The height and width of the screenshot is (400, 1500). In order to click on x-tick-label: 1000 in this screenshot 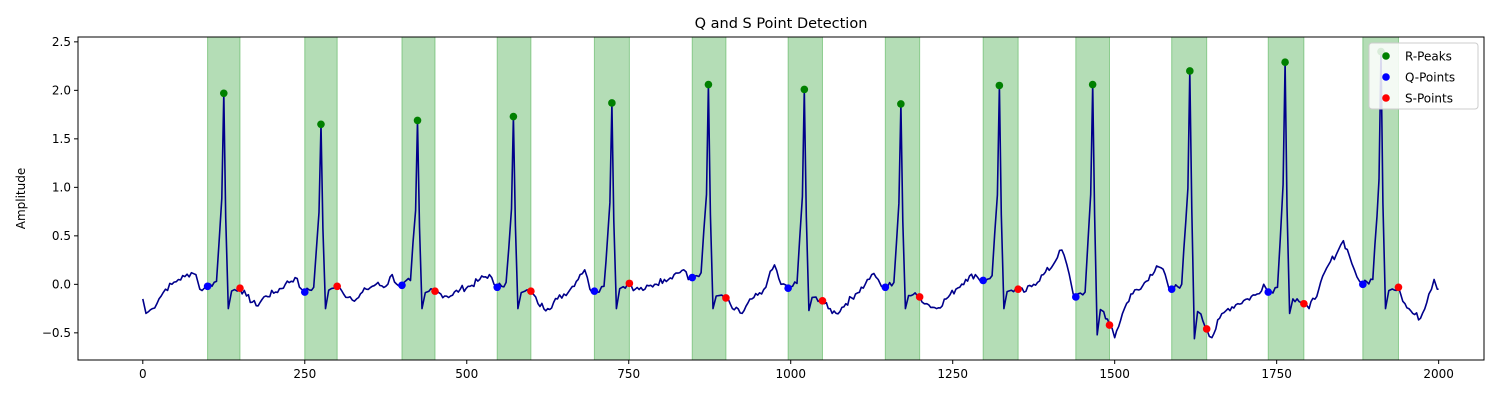, I will do `click(790, 374)`.